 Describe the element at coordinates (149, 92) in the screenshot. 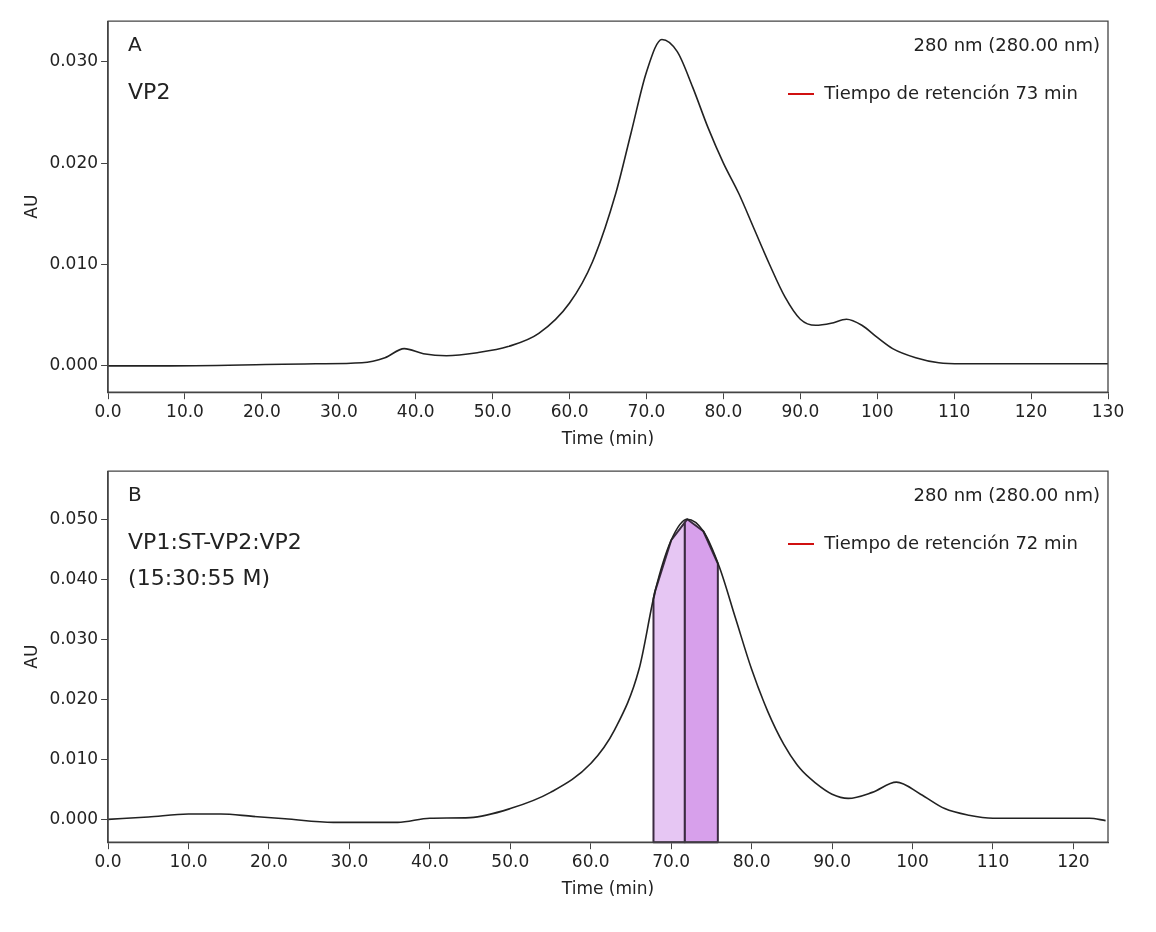

I see `annotation: VP2` at that location.